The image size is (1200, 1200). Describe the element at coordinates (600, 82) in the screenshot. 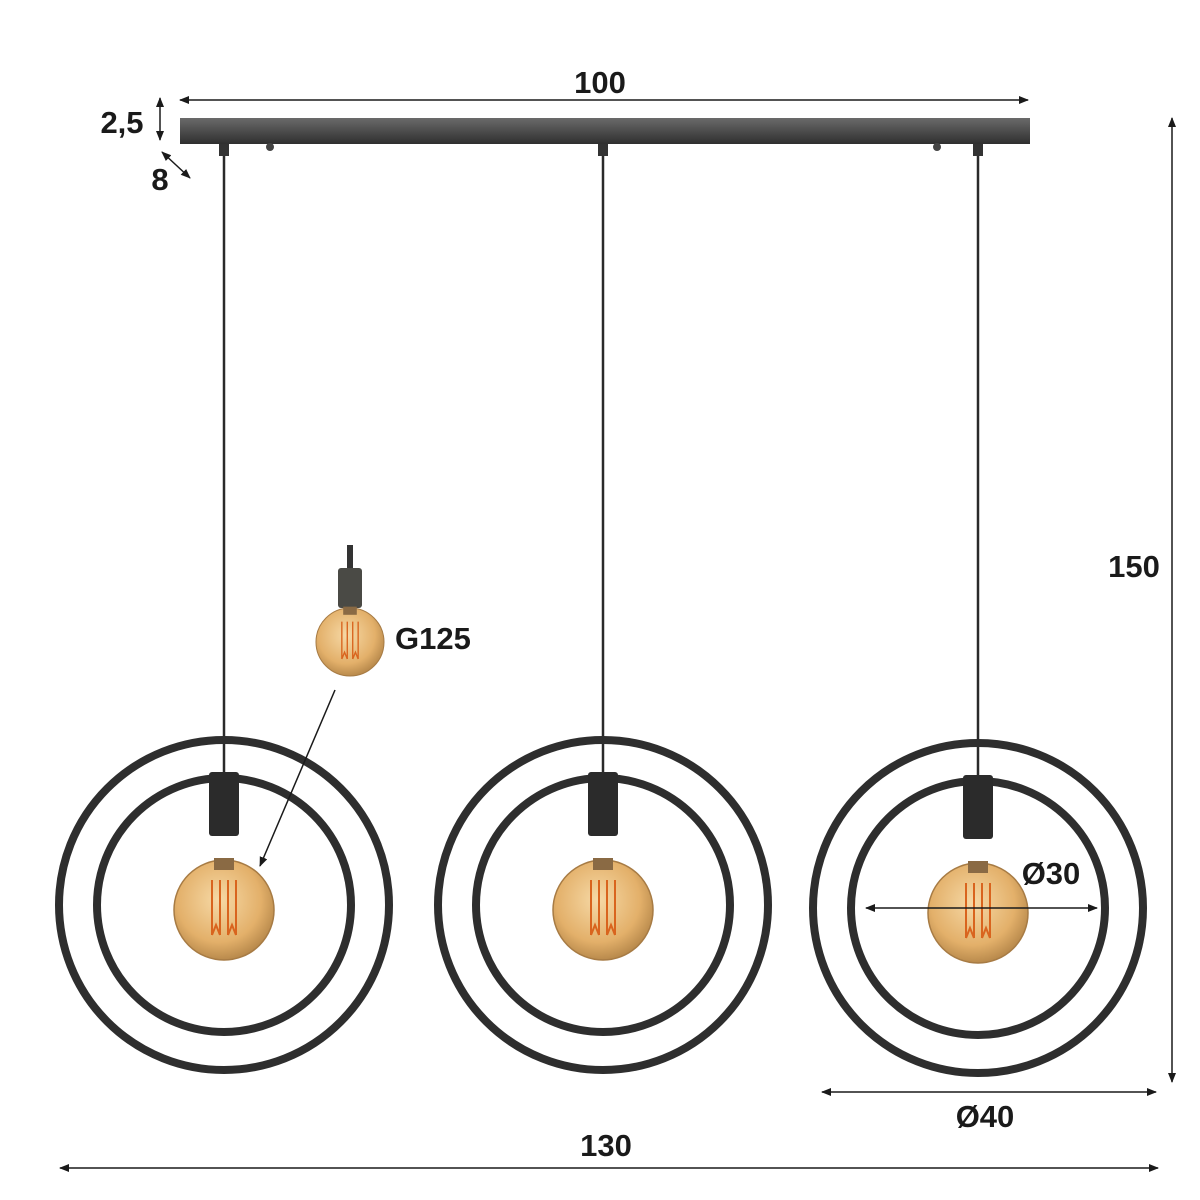

I see `bar-length-label: 100` at that location.